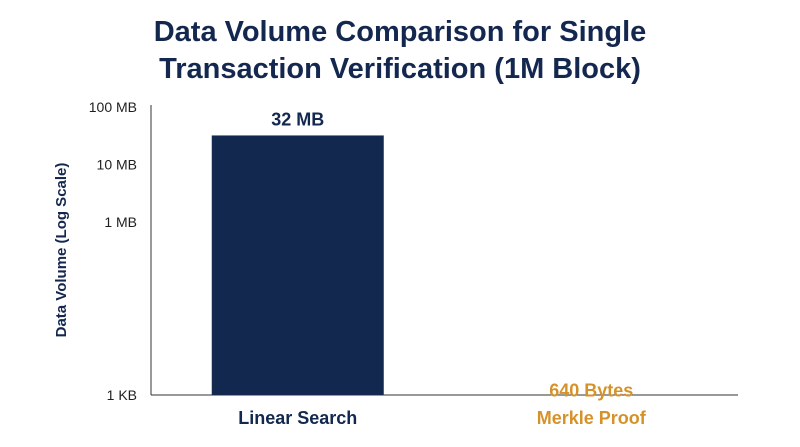 This screenshot has height=447, width=800. I want to click on y-tick-label: 10 MB, so click(117, 164).